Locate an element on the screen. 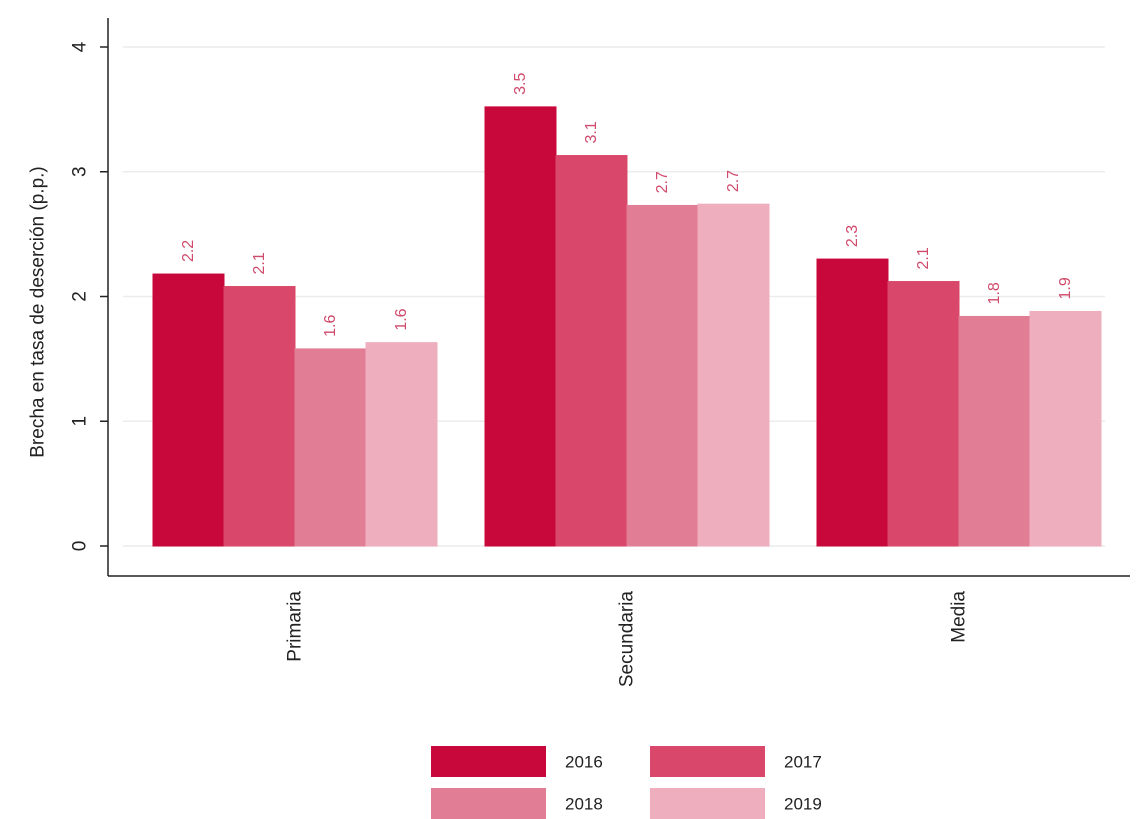  x-tick-label: Primaria is located at coordinates (295, 626).